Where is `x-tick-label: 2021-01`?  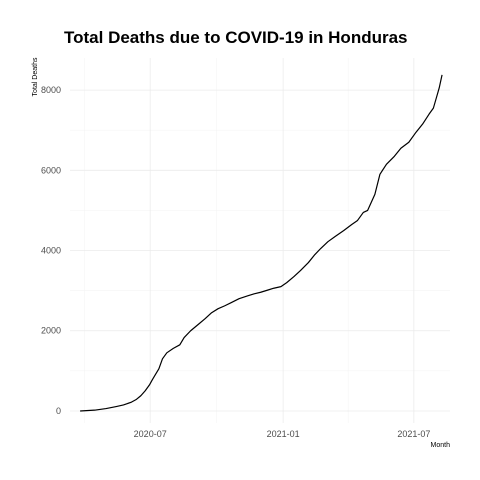 x-tick-label: 2021-01 is located at coordinates (283, 434).